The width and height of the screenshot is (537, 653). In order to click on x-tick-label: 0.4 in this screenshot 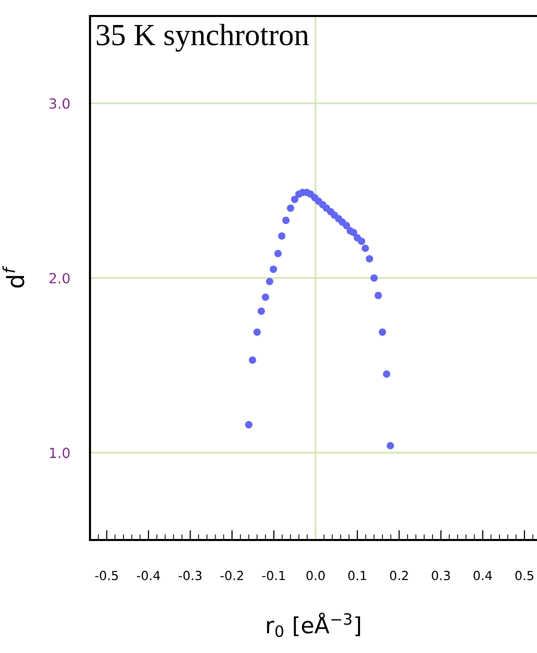, I will do `click(483, 575)`.